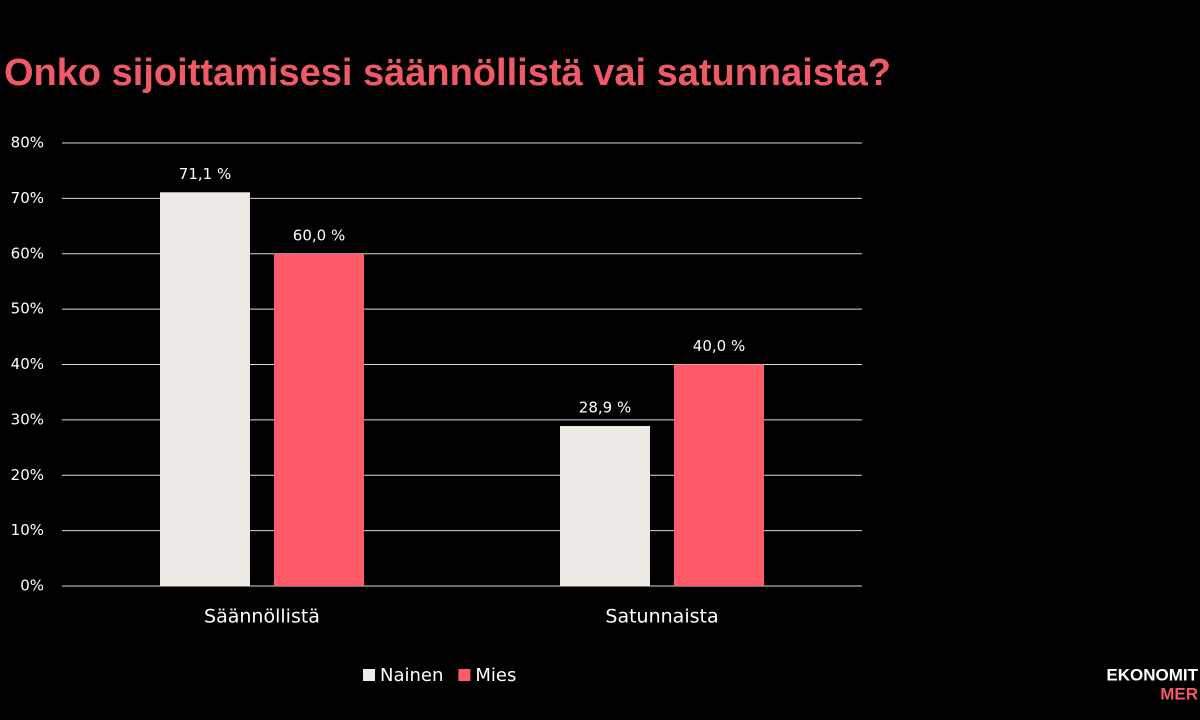 The height and width of the screenshot is (720, 1200). What do you see at coordinates (27, 364) in the screenshot?
I see `y-tick-label: 40%` at bounding box center [27, 364].